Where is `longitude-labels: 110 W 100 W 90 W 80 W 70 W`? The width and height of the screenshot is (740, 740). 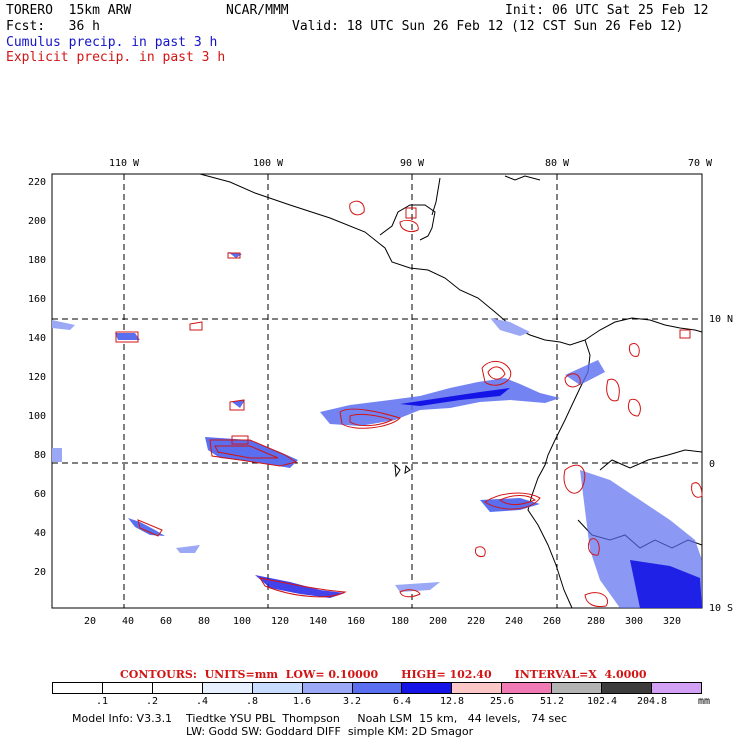 longitude-labels: 110 W 100 W 90 W 80 W 70 W is located at coordinates (411, 163).